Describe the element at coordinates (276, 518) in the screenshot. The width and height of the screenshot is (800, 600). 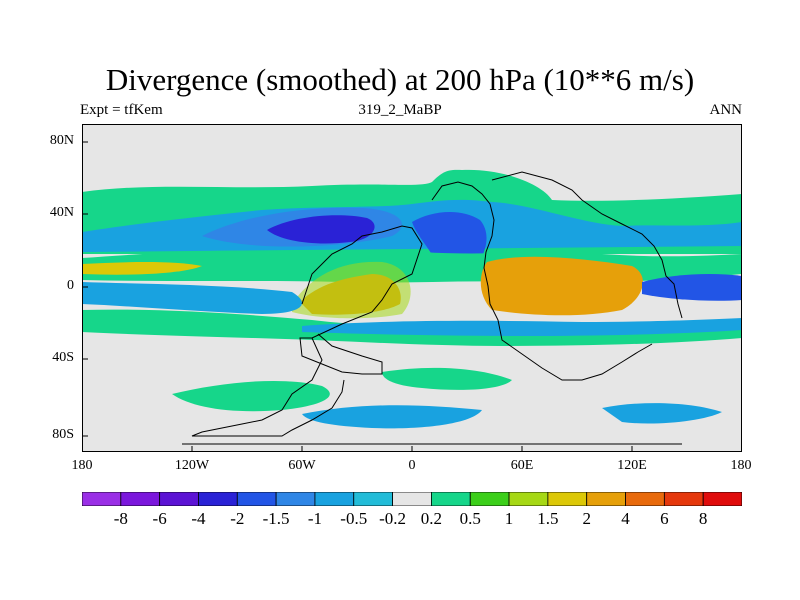
I see `colorbar-label: -1.5` at that location.